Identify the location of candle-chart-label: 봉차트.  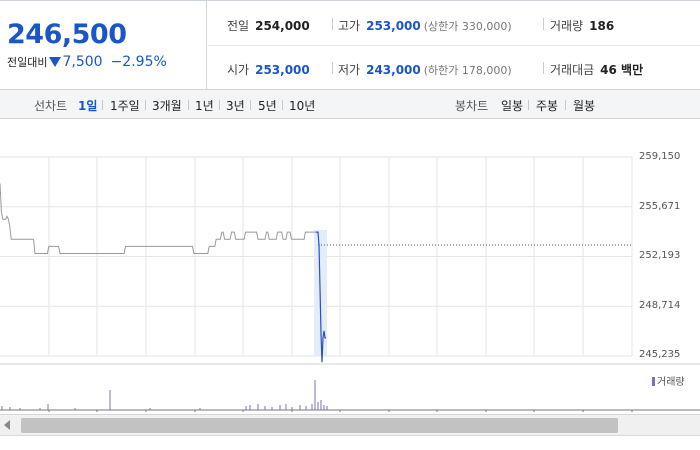
(472, 106).